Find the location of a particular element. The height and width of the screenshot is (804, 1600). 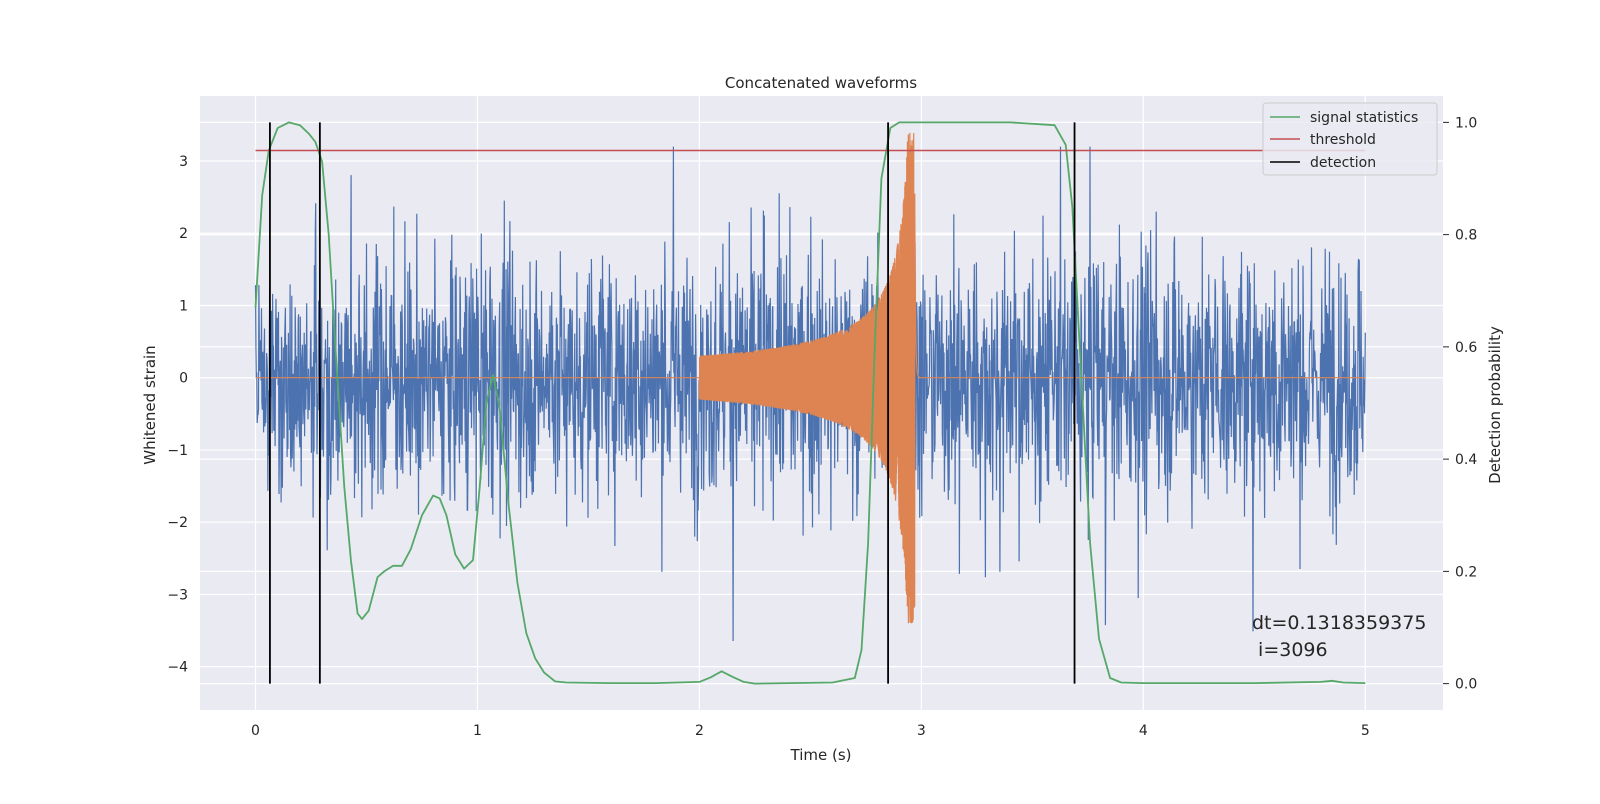

y-right-tick-label: 0.4 is located at coordinates (1466, 460).